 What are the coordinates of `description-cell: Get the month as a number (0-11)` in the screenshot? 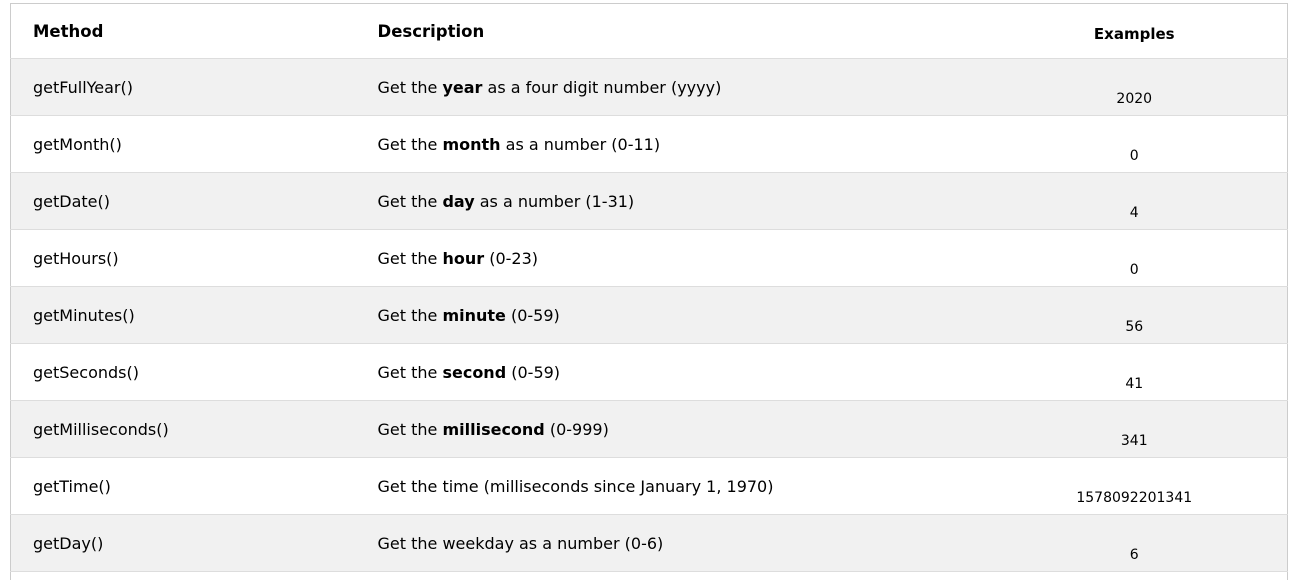 It's located at (669, 144).